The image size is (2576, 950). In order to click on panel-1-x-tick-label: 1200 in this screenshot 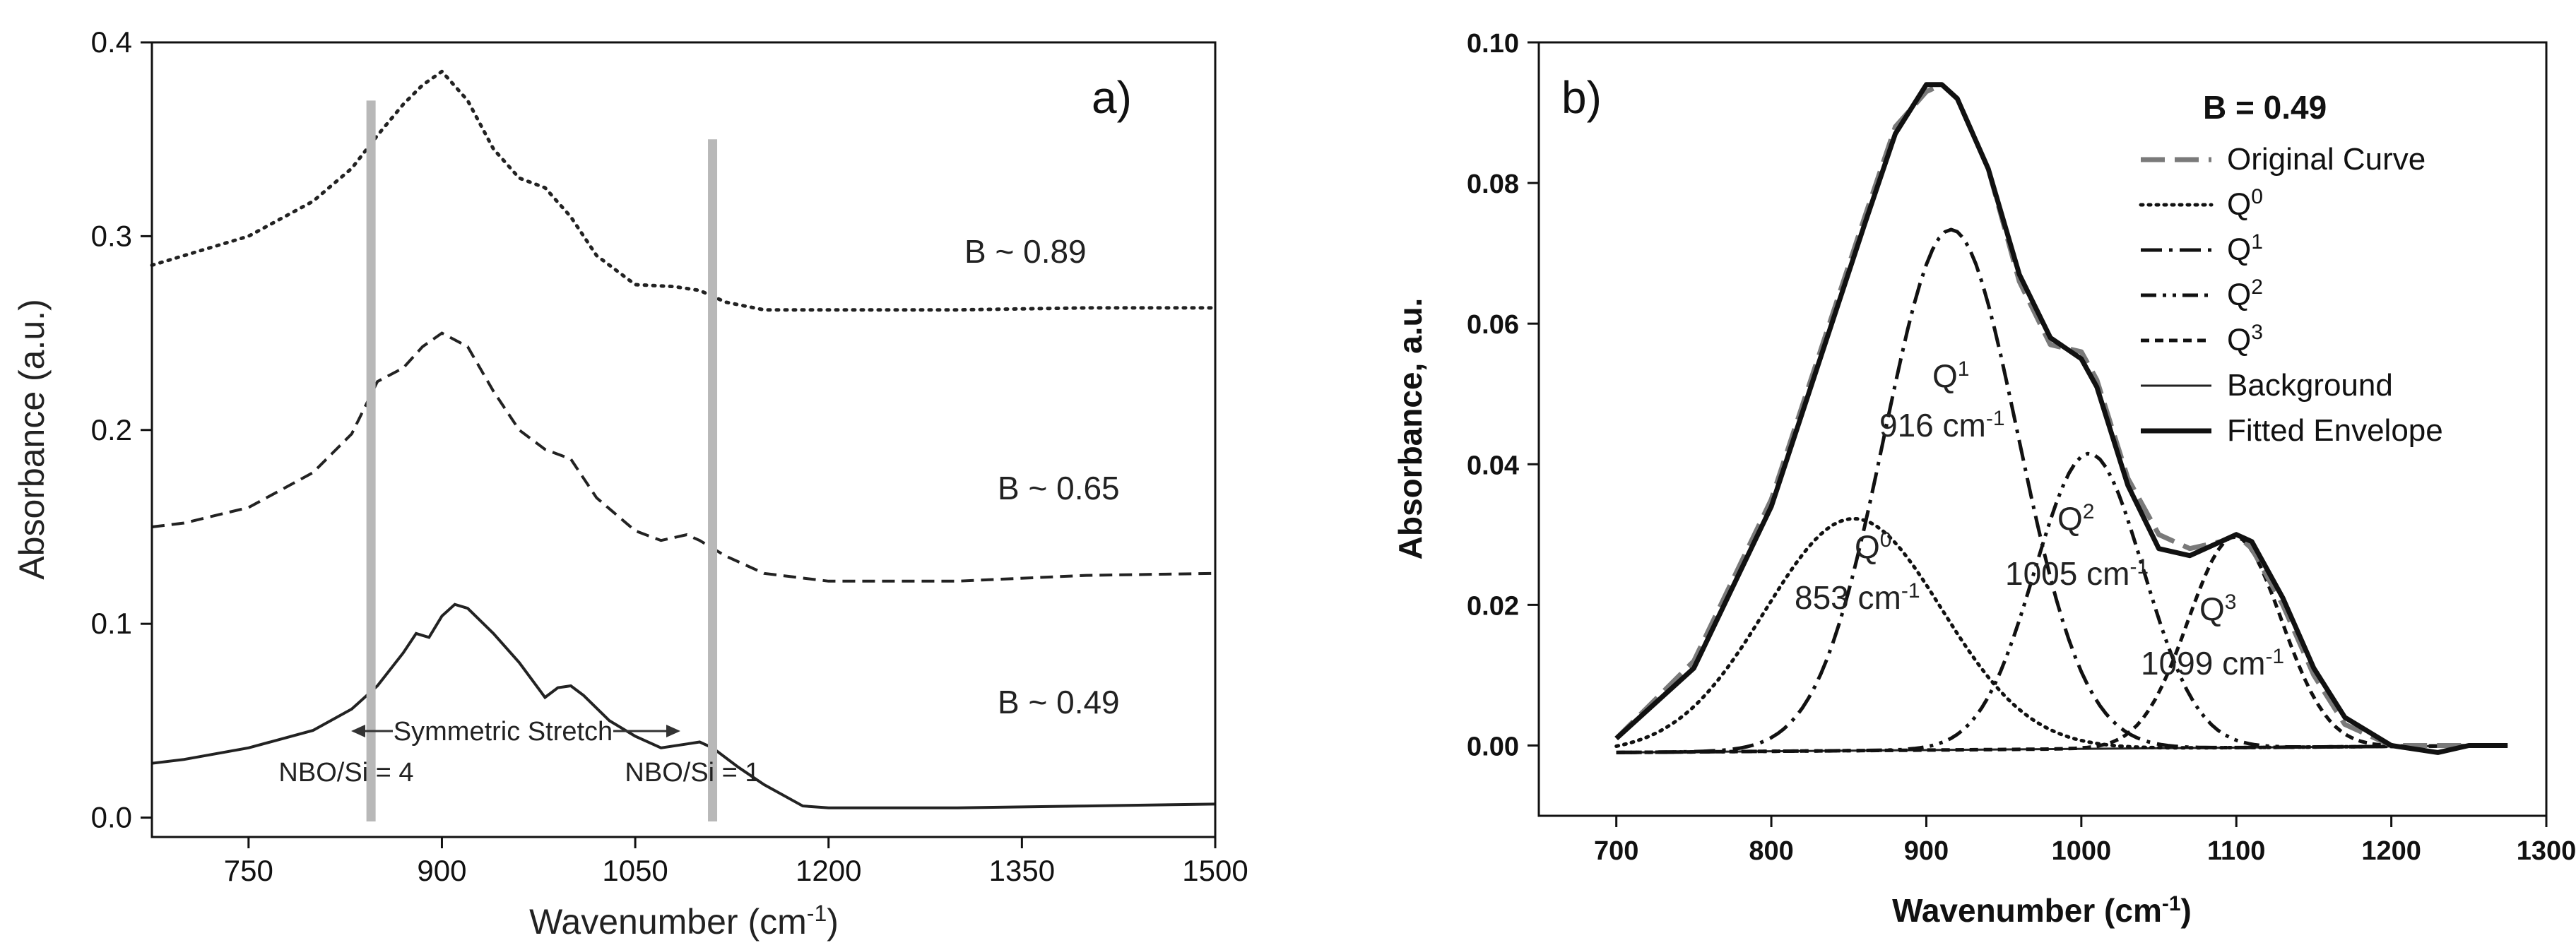, I will do `click(2391, 851)`.